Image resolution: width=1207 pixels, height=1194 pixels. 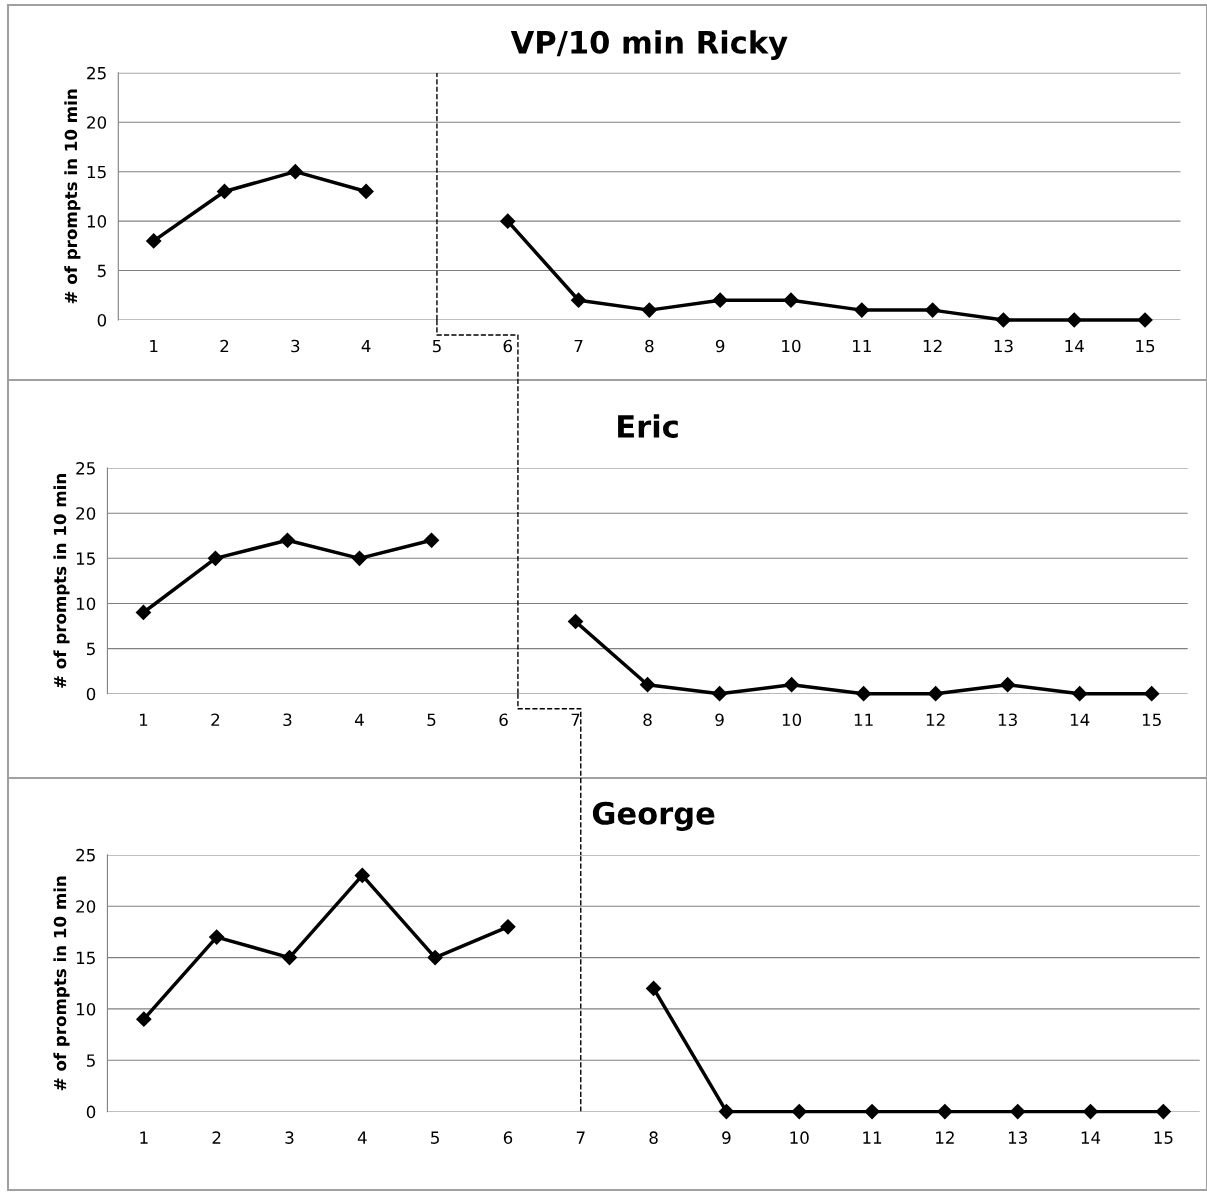 I want to click on chart-title: Eric, so click(x=648, y=426).